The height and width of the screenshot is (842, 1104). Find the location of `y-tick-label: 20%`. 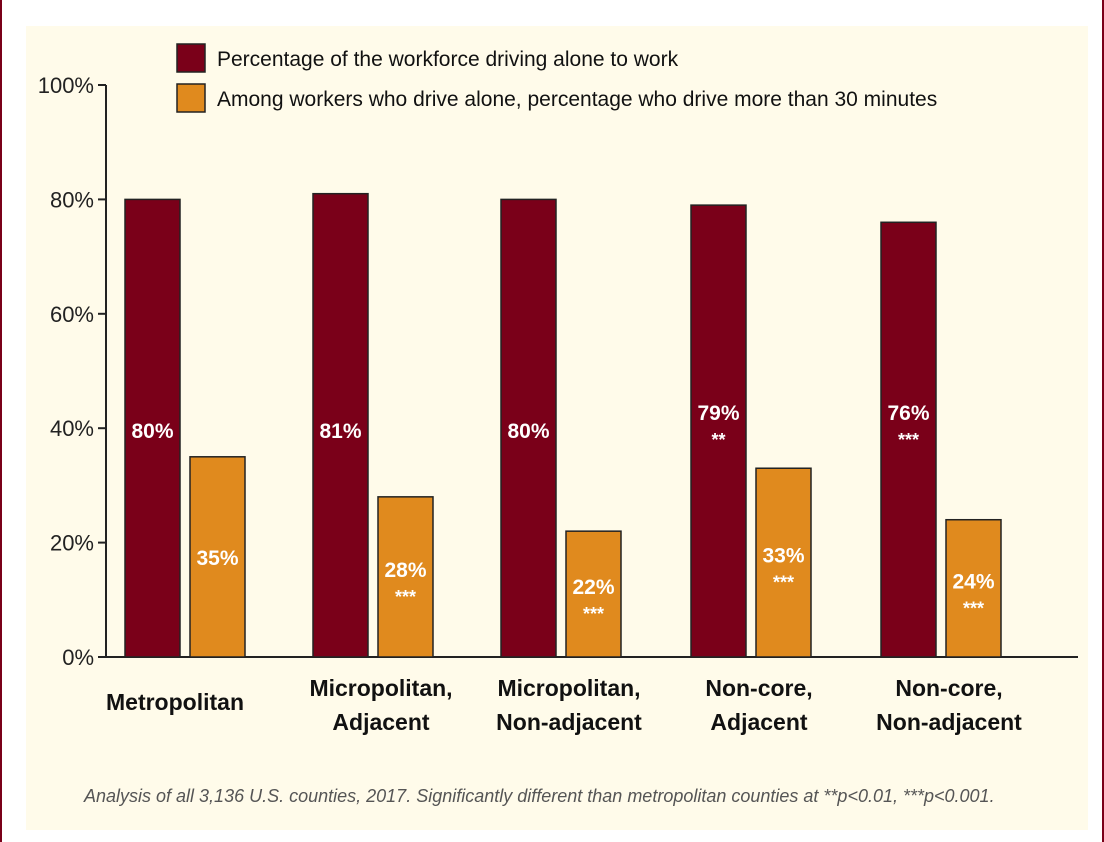

y-tick-label: 20% is located at coordinates (72, 543).